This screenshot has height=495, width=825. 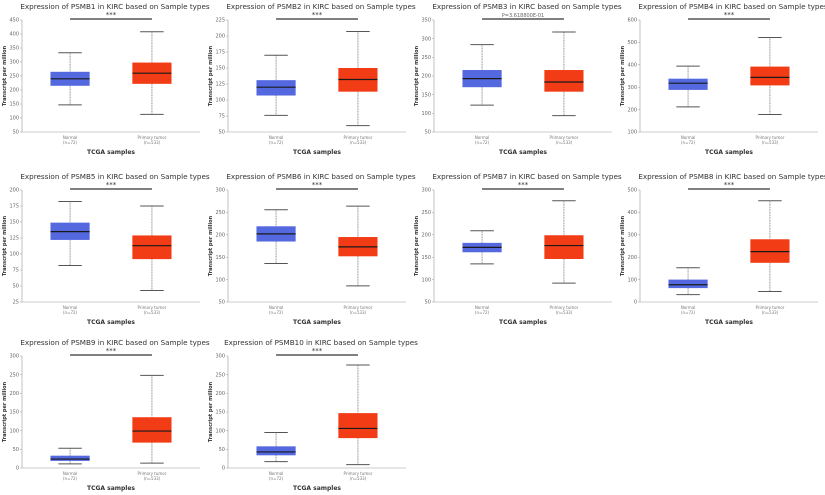 What do you see at coordinates (14, 21) in the screenshot?
I see `y-tick-label: 450` at bounding box center [14, 21].